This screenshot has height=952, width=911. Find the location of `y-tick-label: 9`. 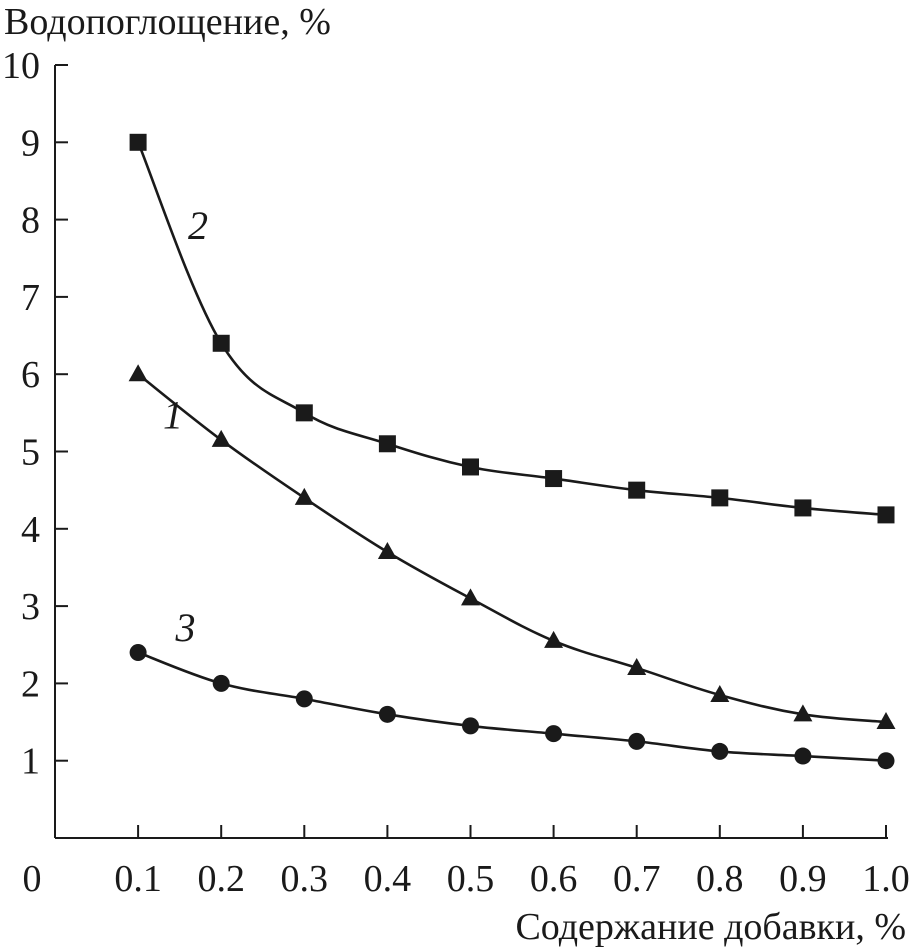

y-tick-label: 9 is located at coordinates (30, 143).